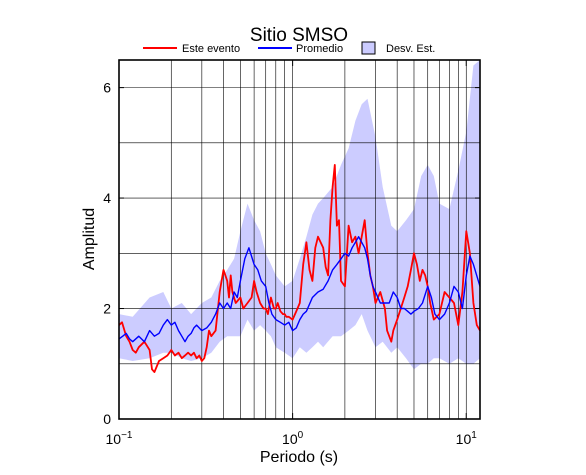 This screenshot has height=475, width=586. I want to click on y-tick-label: 6, so click(107, 88).